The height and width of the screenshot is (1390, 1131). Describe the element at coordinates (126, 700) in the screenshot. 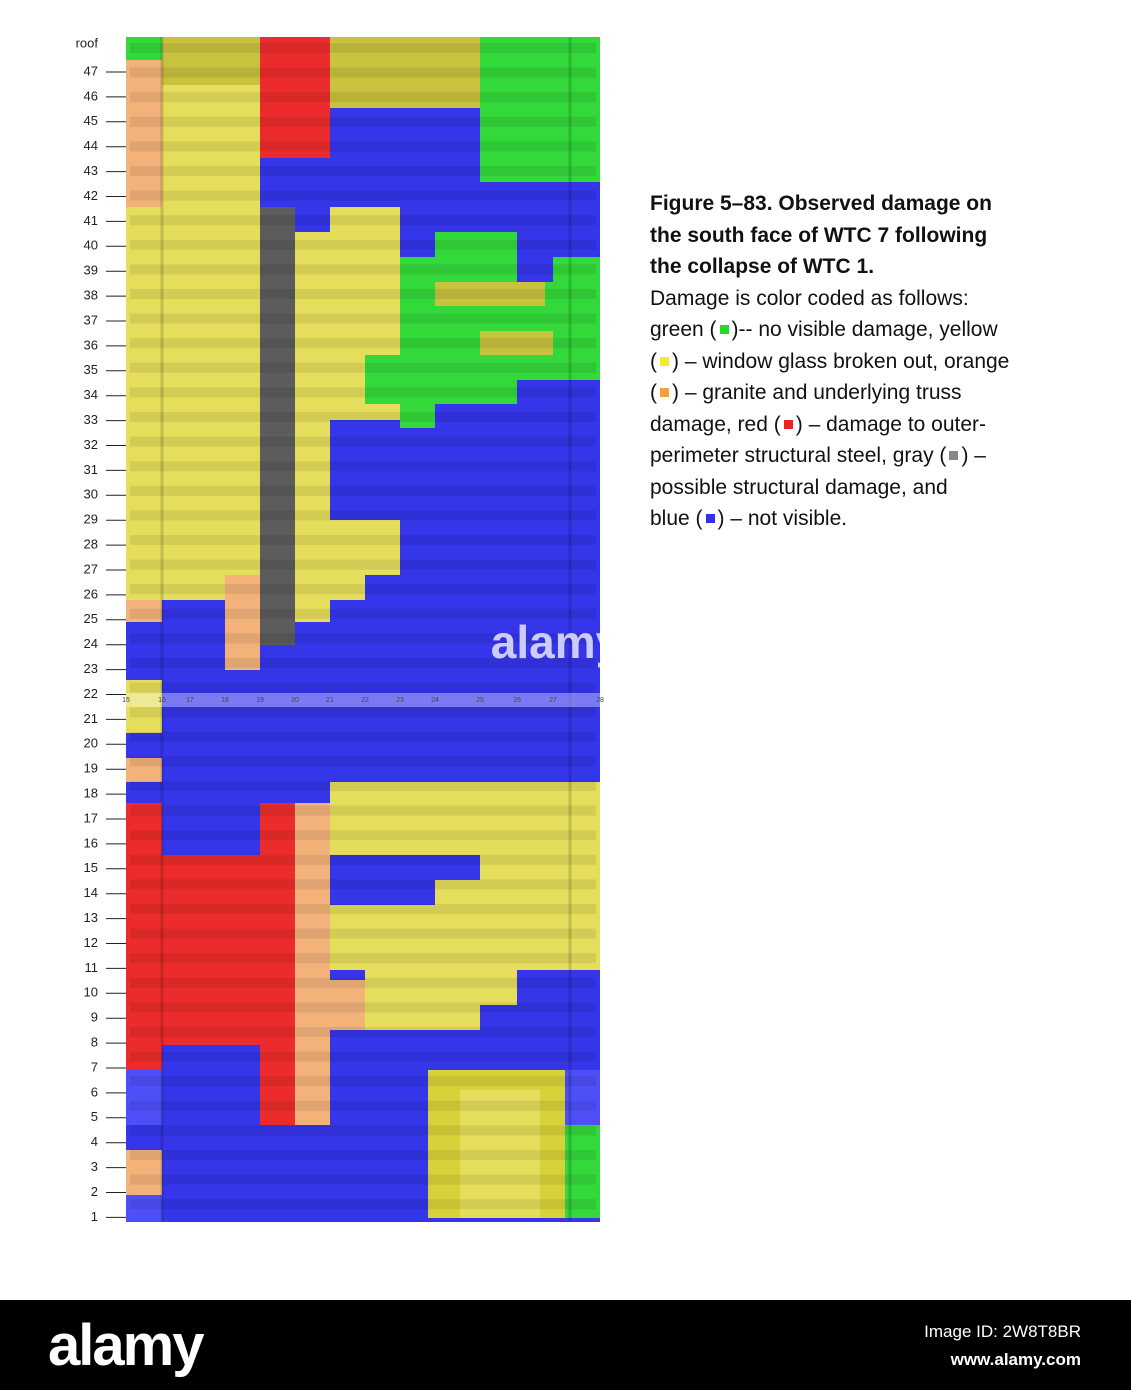

I see `column-label: 15` at that location.